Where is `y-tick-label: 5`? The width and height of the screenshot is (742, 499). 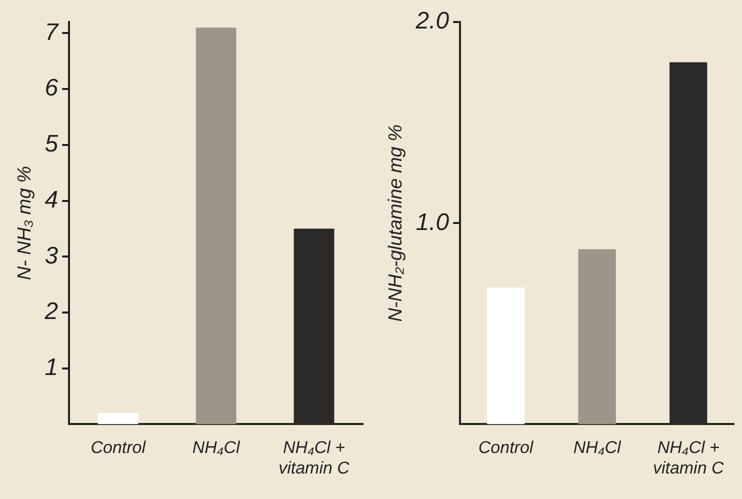
y-tick-label: 5 is located at coordinates (51, 144).